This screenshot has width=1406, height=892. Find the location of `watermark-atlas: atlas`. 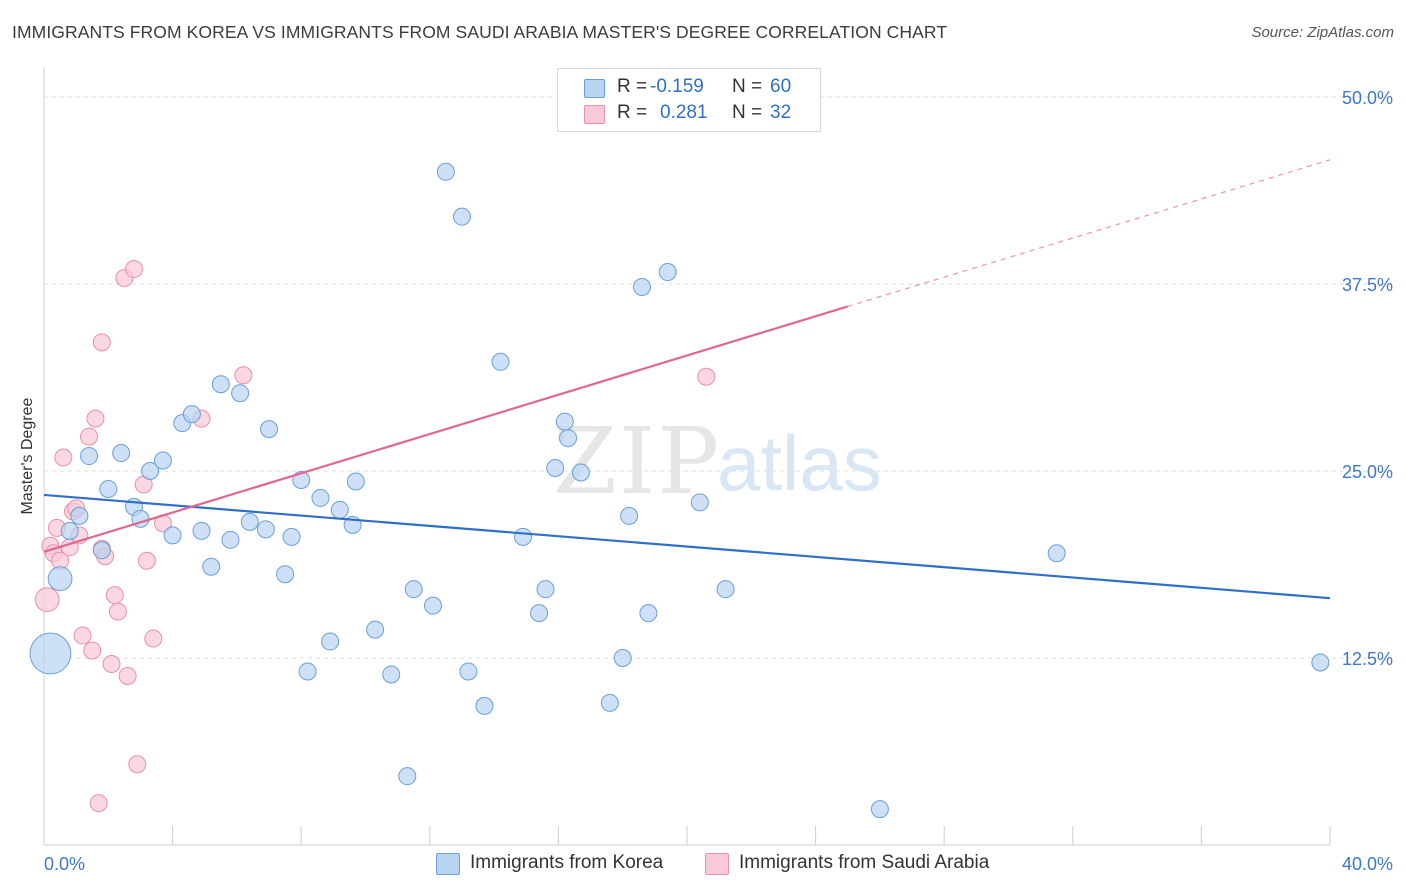

watermark-atlas: atlas is located at coordinates (799, 463).